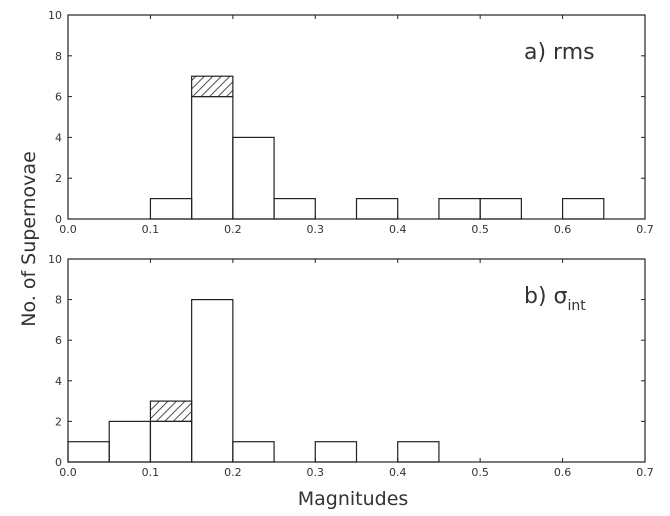 Image resolution: width=670 pixels, height=516 pixels. What do you see at coordinates (559, 52) in the screenshot?
I see `panel-label: a) rms` at bounding box center [559, 52].